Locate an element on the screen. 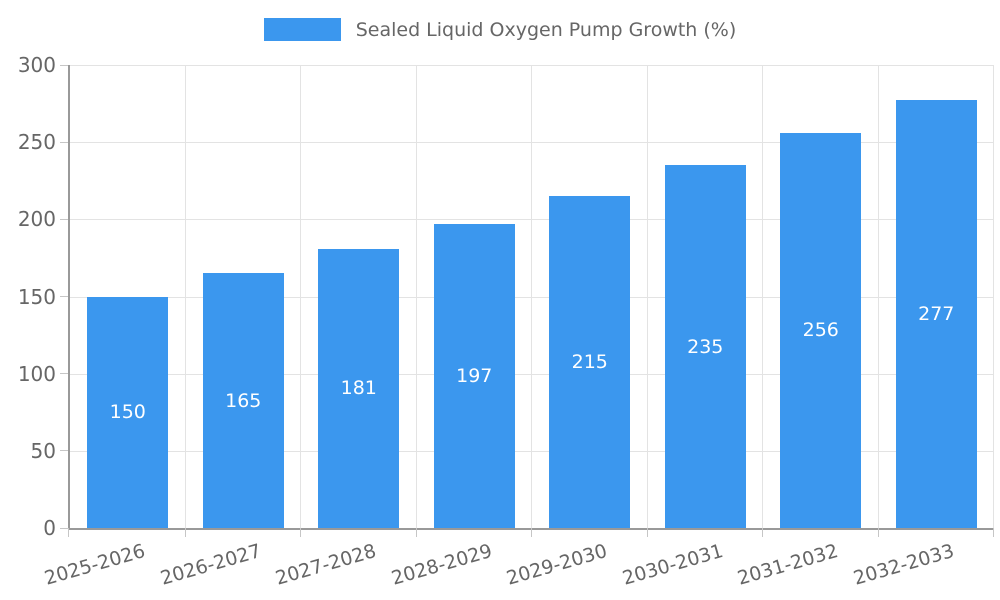 This screenshot has width=1000, height=600. x-tick-label: 2026-2027 is located at coordinates (210, 565).